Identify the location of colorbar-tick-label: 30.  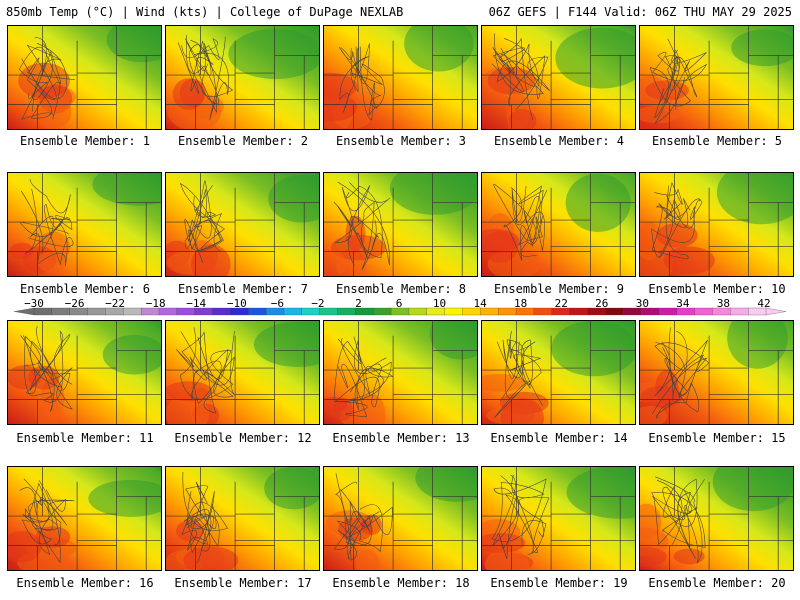
(642, 303).